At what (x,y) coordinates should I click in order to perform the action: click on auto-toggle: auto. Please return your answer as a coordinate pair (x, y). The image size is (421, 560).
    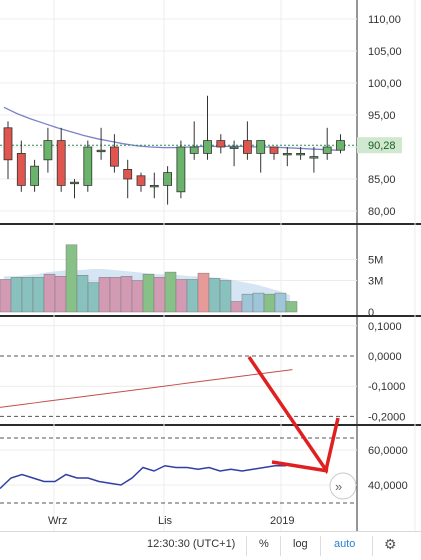
    Looking at the image, I should click on (345, 544).